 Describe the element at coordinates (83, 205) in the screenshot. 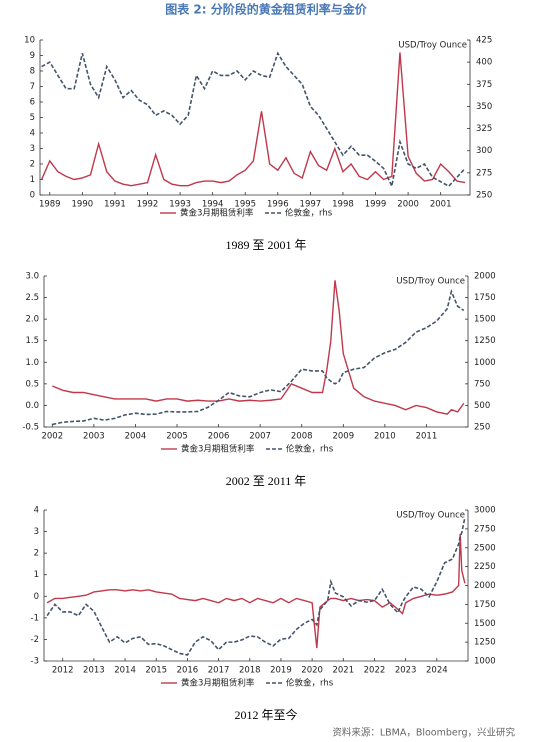

I see `x-tick-label: 1990` at that location.